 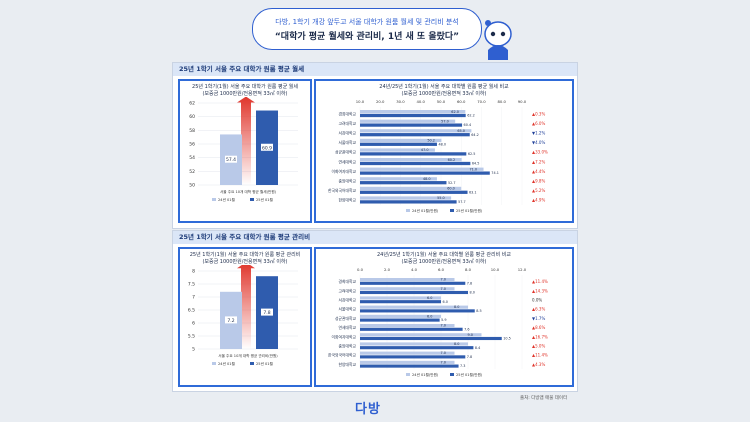 What do you see at coordinates (441, 198) in the screenshot?
I see `value-label: 55.0` at bounding box center [441, 198].